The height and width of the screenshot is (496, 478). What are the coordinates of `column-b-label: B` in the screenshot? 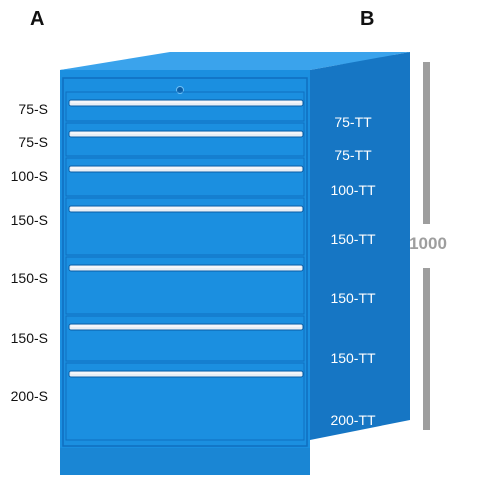 It's located at (367, 19).